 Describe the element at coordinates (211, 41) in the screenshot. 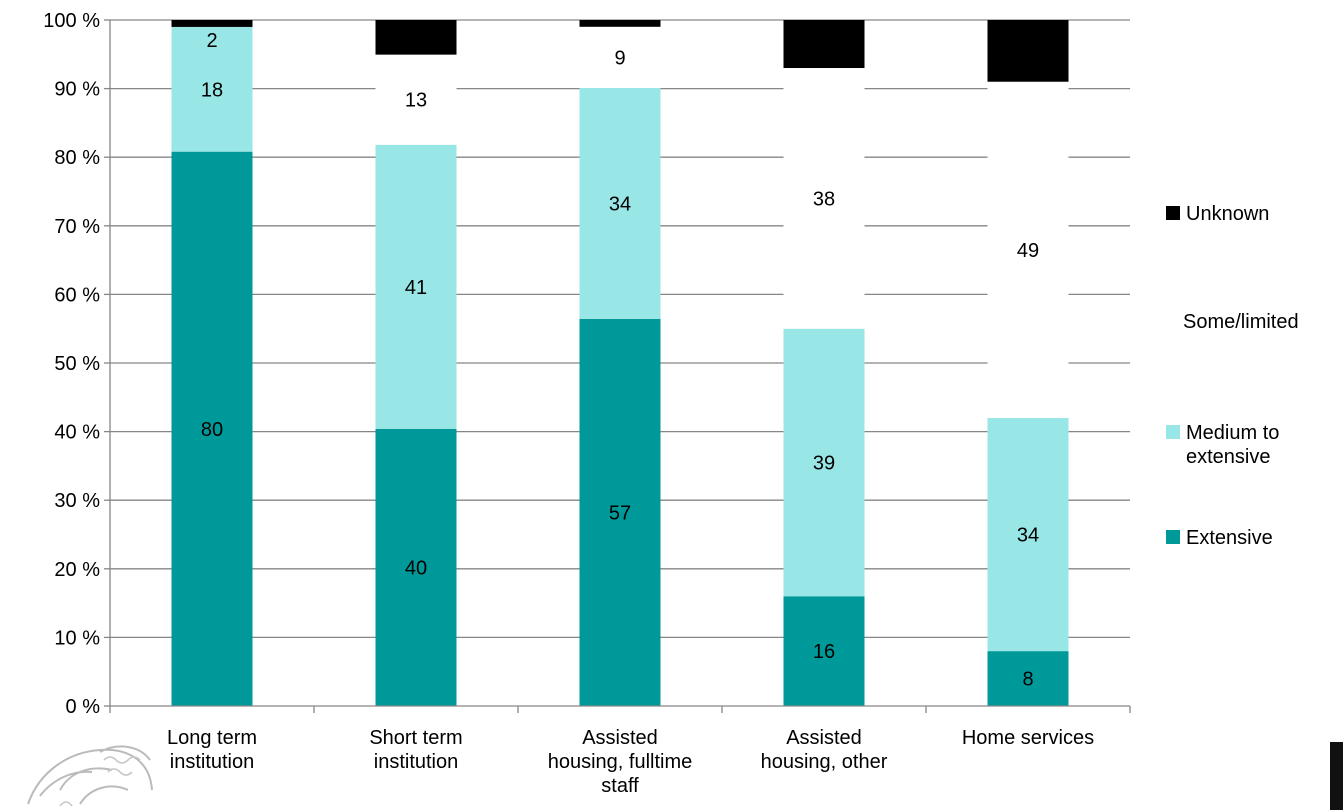

I see `data-label: 2` at that location.